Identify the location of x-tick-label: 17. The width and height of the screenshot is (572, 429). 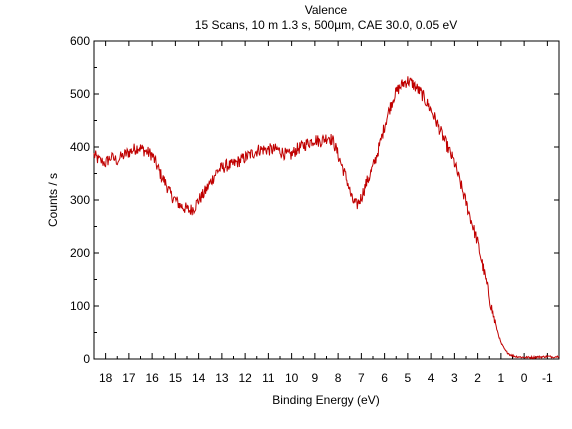
(129, 378).